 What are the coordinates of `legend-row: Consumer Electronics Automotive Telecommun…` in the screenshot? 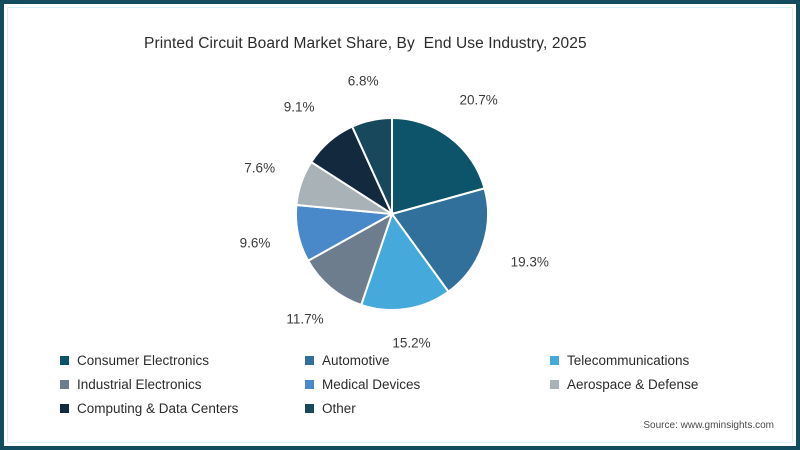 It's located at (405, 360).